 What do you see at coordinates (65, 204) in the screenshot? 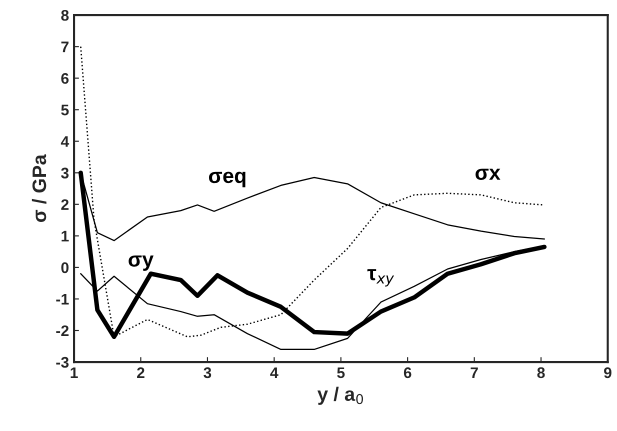
I see `y-tick-label: 2` at bounding box center [65, 204].